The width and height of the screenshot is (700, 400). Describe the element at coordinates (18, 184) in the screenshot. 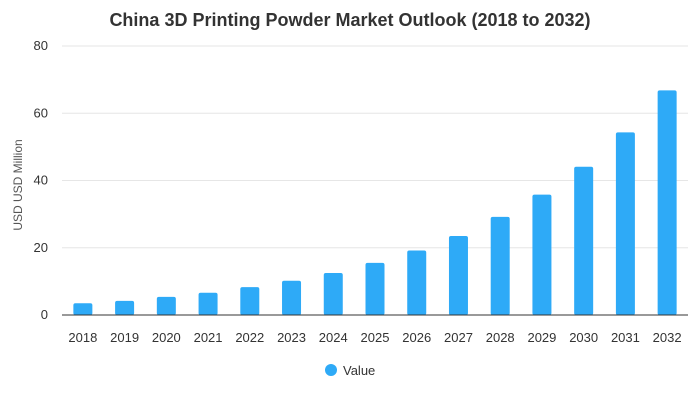

I see `y-axis-label: USD USD Million` at that location.